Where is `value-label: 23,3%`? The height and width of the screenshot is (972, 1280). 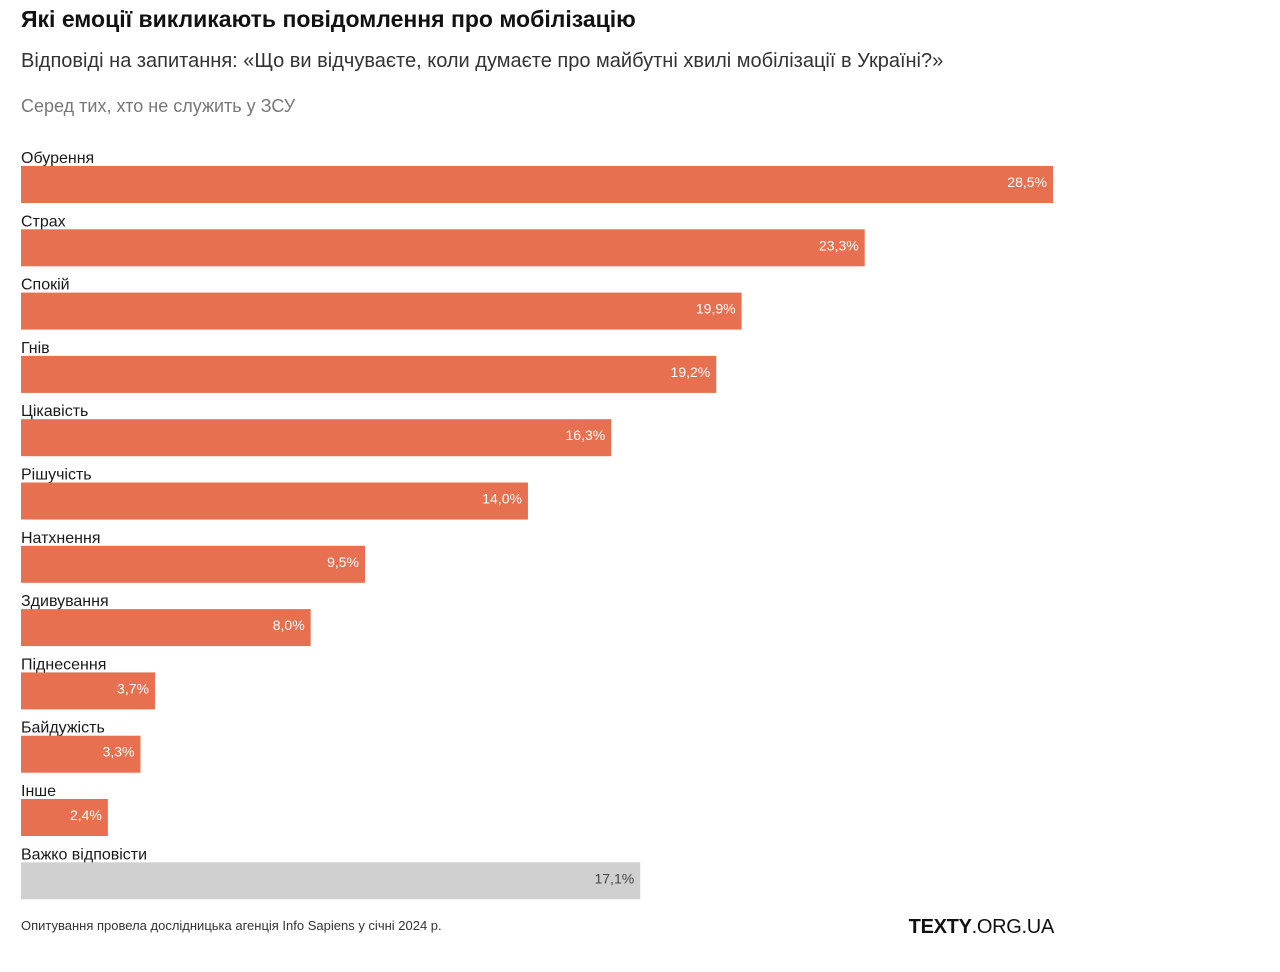
value-label: 23,3% is located at coordinates (839, 245).